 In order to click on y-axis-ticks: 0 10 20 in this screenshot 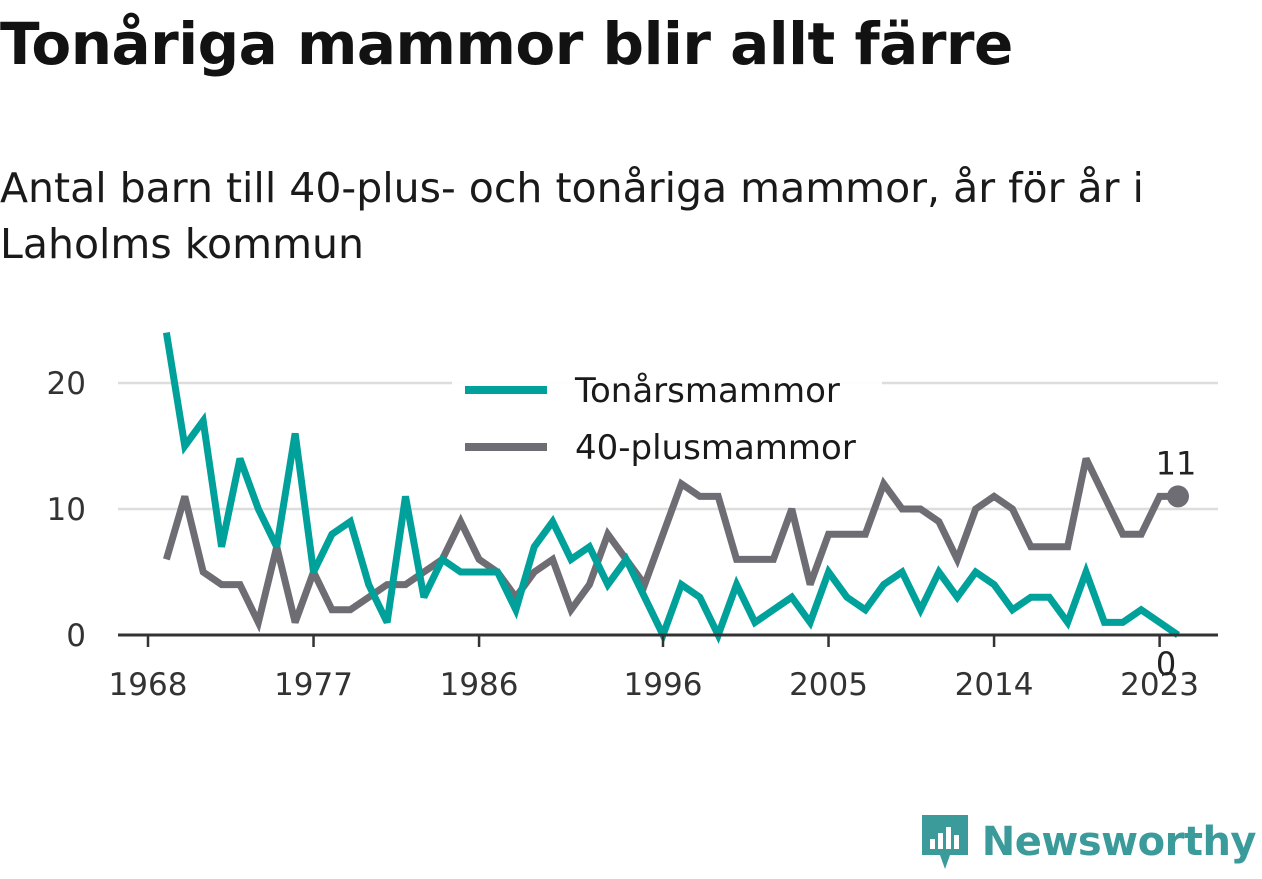, I will do `click(66, 510)`.